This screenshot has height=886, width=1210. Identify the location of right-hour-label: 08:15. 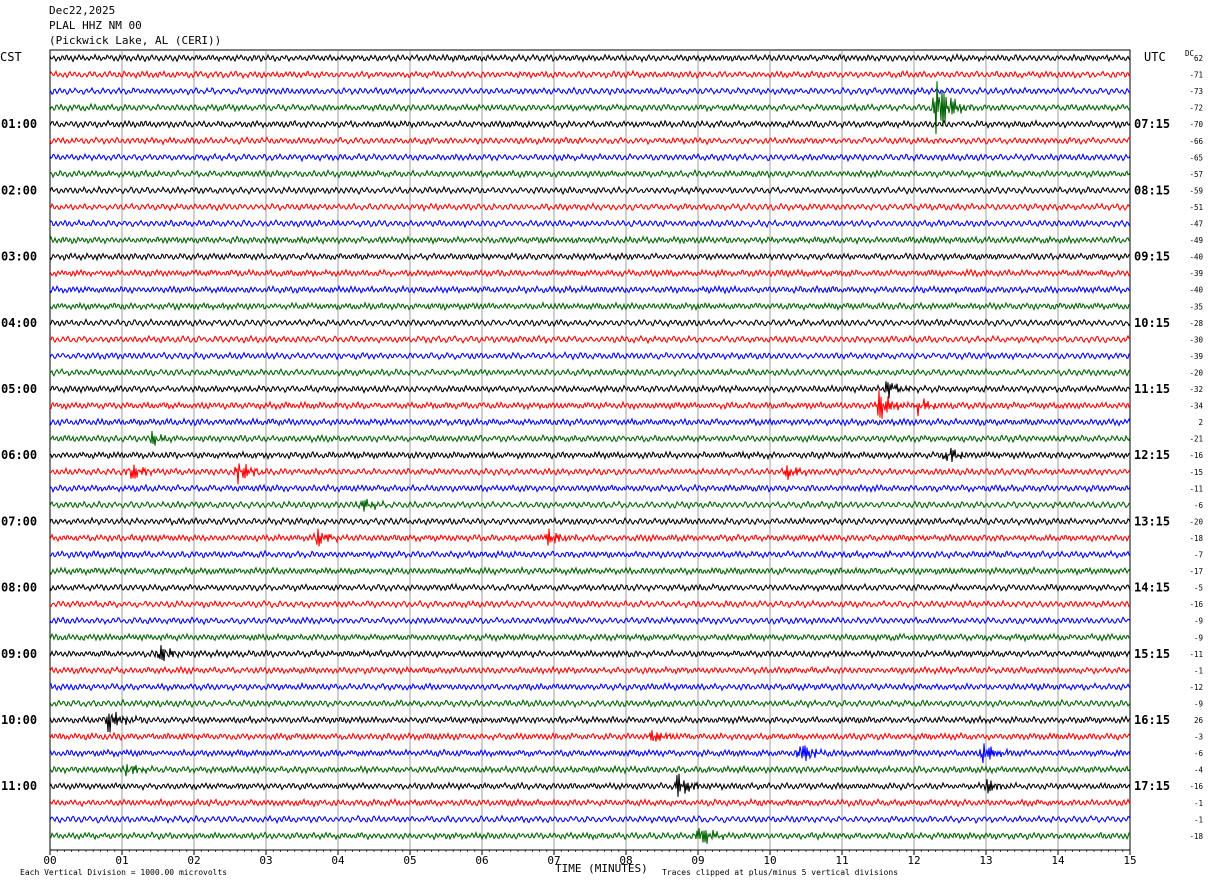
(1152, 190).